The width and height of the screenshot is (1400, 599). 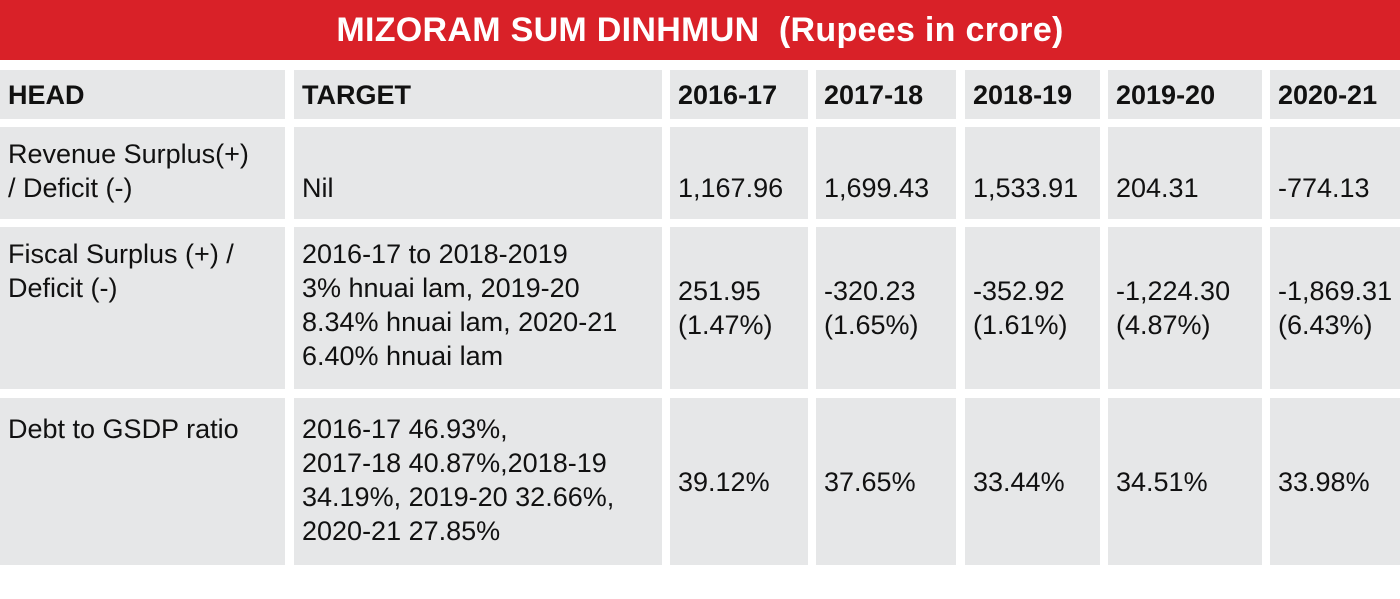 What do you see at coordinates (1335, 481) in the screenshot?
I see `row-debt-value: 33.98%` at bounding box center [1335, 481].